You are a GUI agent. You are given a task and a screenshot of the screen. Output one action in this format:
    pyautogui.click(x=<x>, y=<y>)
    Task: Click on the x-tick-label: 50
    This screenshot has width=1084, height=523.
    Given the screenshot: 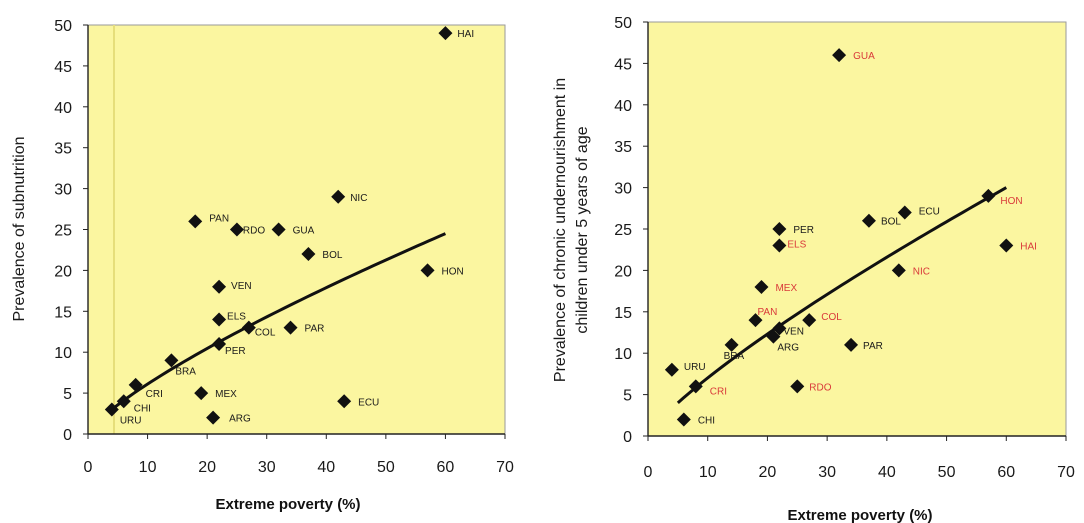 What is the action you would take?
    pyautogui.click(x=947, y=472)
    